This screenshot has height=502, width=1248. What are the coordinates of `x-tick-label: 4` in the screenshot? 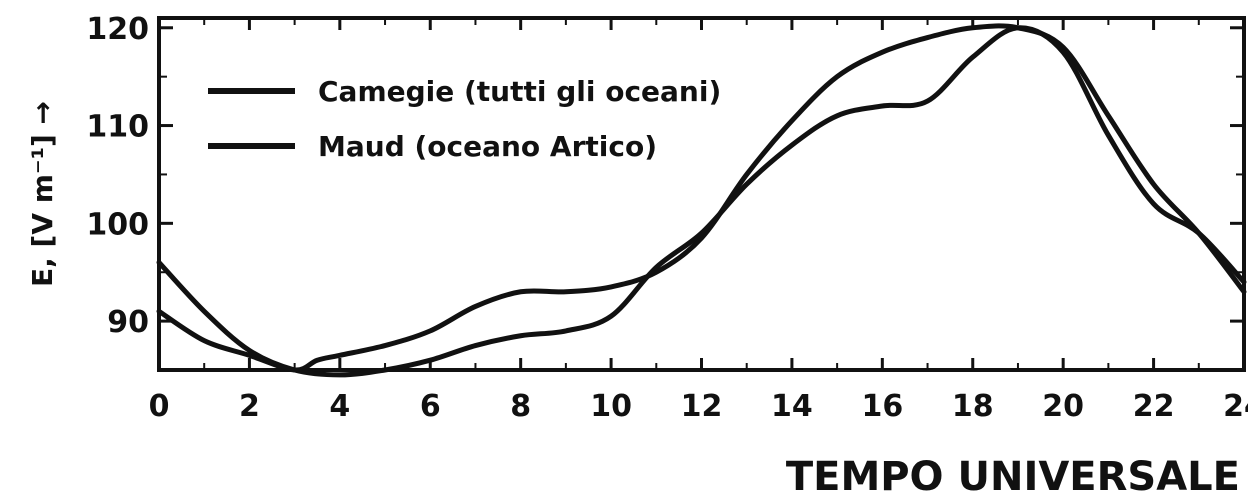 It's located at (339, 406).